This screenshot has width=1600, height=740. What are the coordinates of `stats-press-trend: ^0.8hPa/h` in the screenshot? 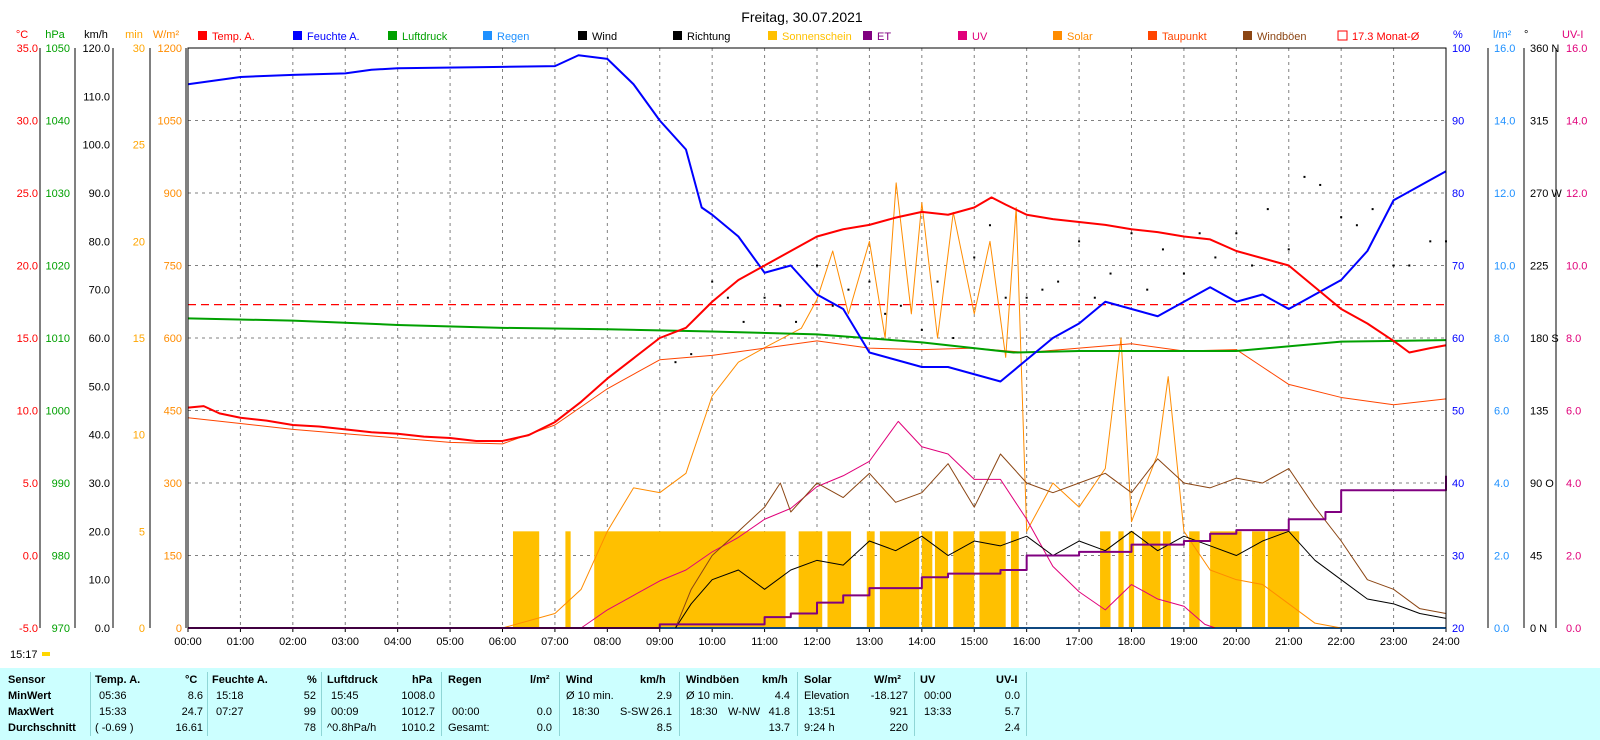 It's located at (352, 728).